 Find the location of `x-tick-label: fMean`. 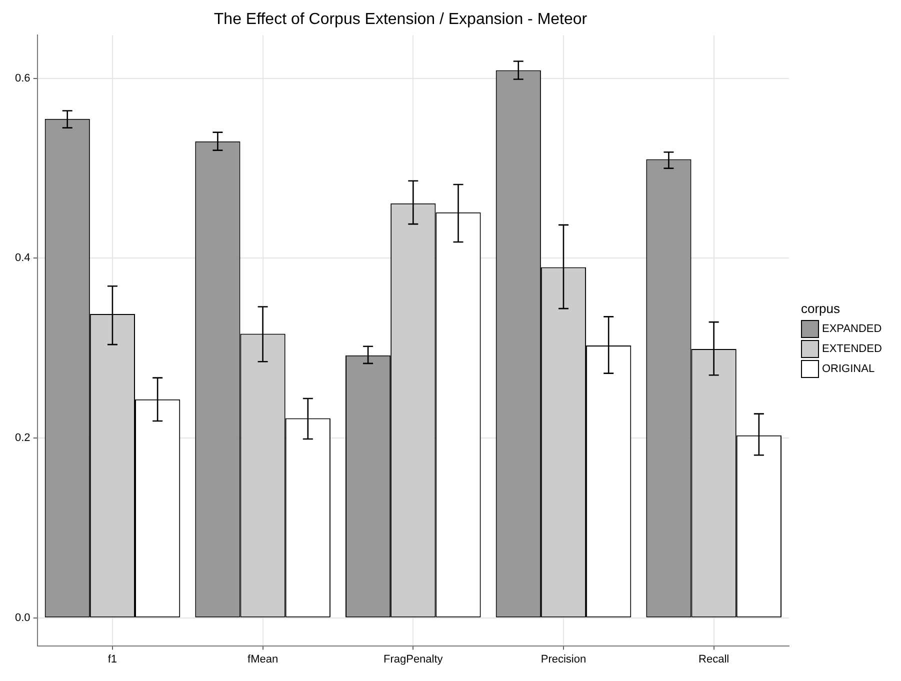

x-tick-label: fMean is located at coordinates (263, 659).